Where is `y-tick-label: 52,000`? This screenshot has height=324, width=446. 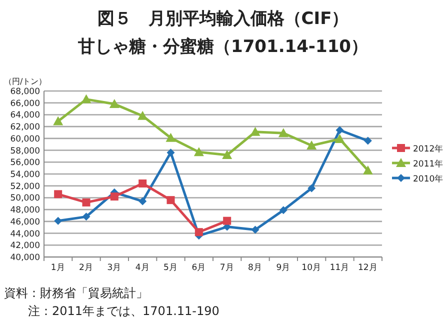
y-tick-label: 52,000 is located at coordinates (25, 187).